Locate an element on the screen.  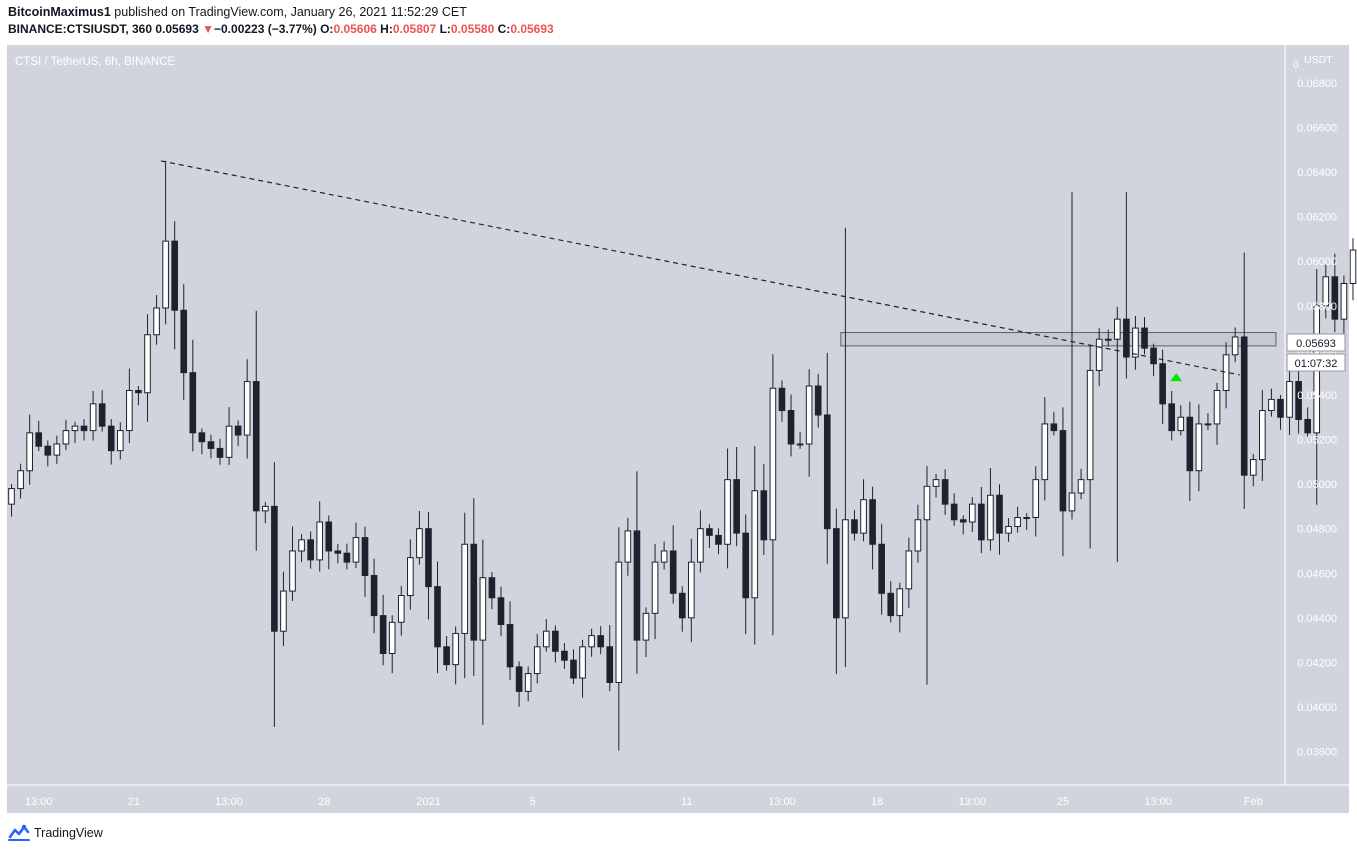
countdown-badge-box is located at coordinates (1316, 362).